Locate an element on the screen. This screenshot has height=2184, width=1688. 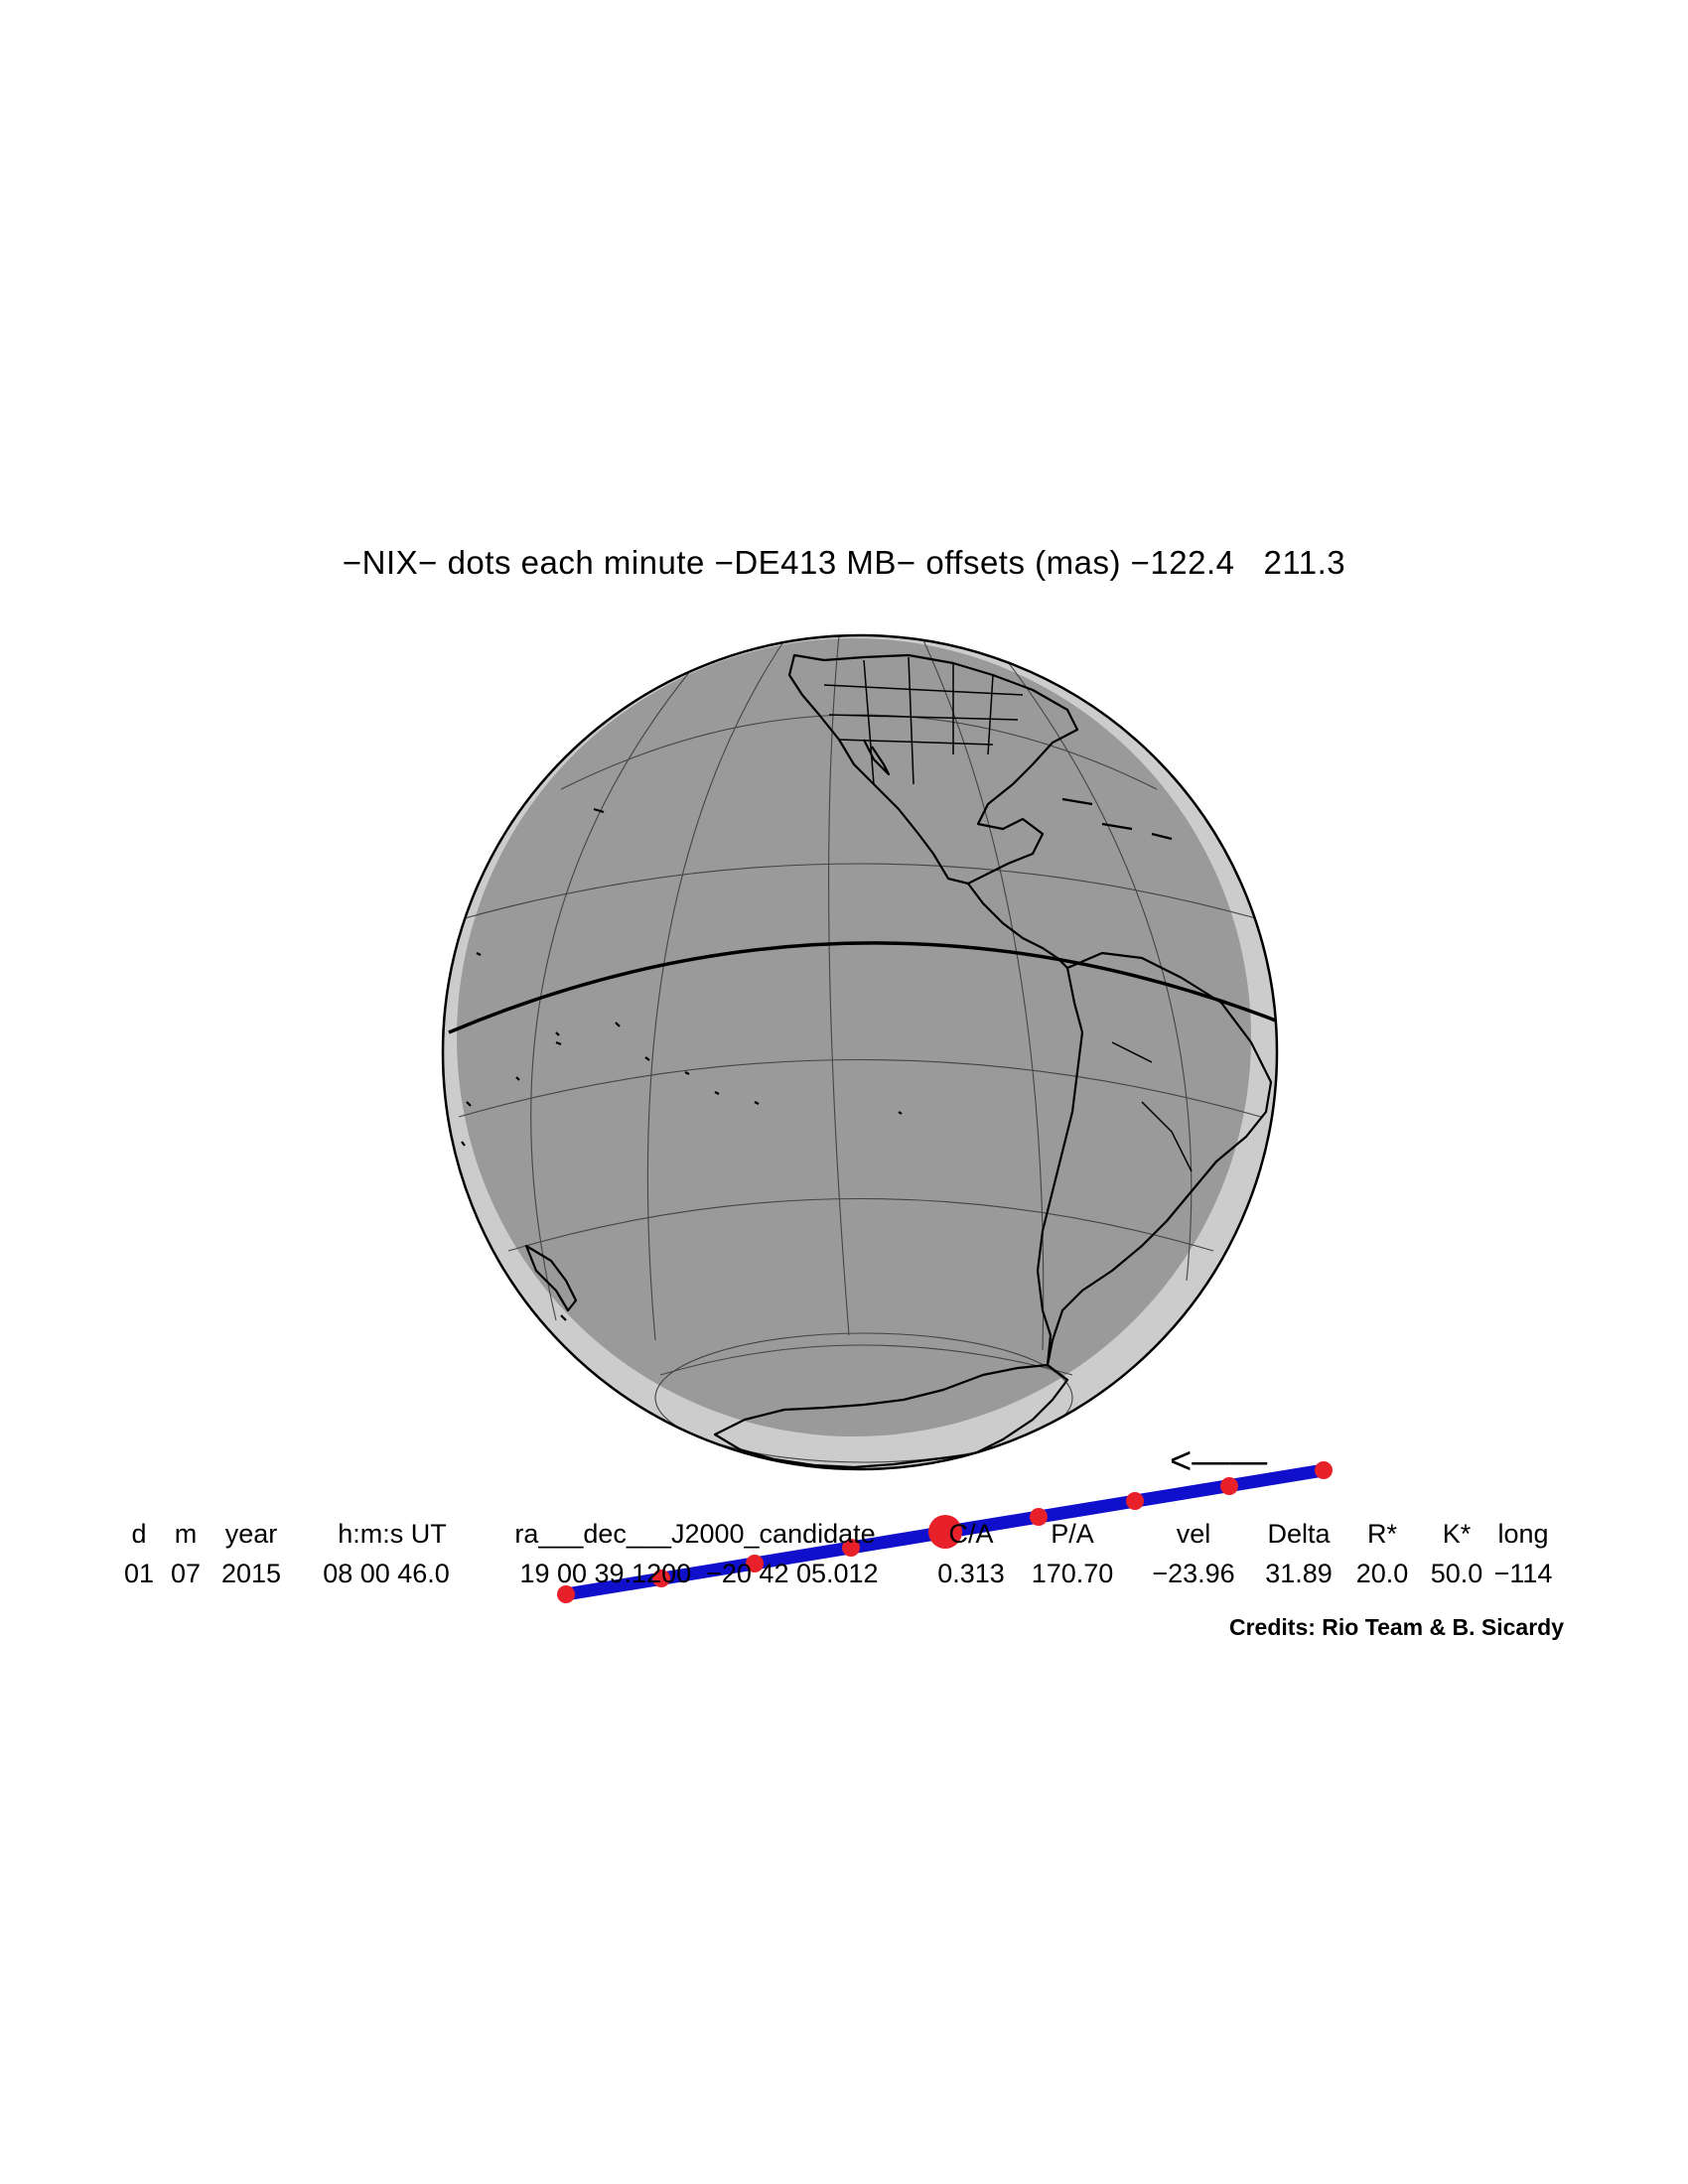
value-long: −114 is located at coordinates (1523, 1573).